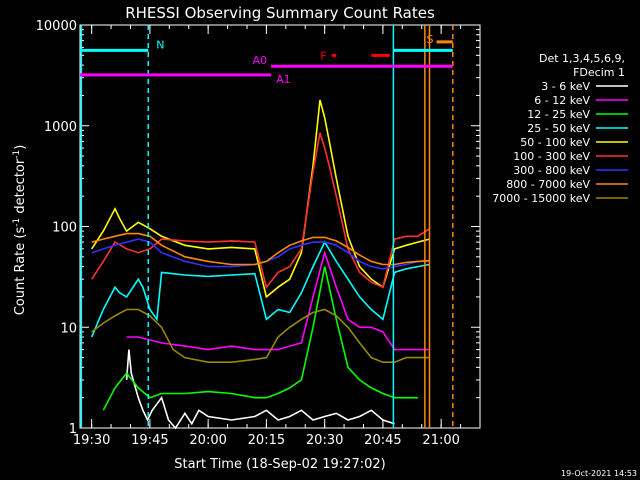 The image size is (640, 480). I want to click on y-tick-label: 10000, so click(56, 26).